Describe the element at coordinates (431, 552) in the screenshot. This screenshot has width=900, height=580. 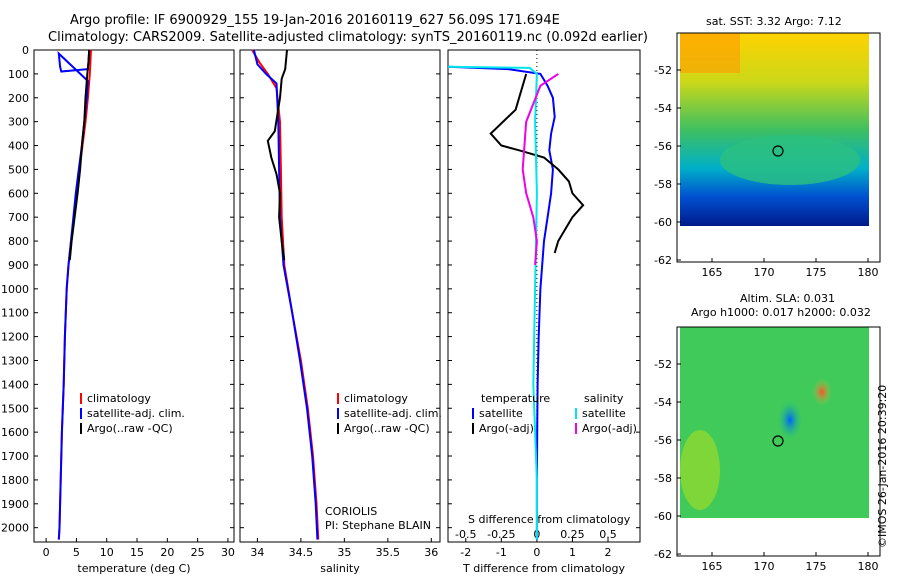
I see `x-tick-label: 36` at that location.